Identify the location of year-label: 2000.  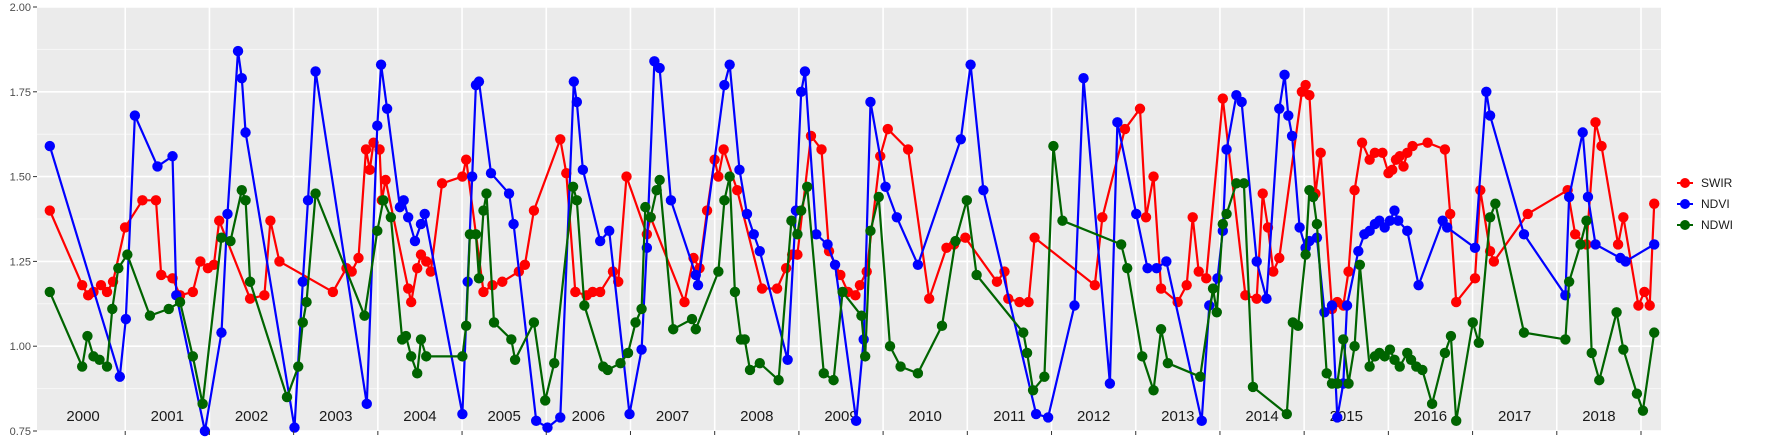
(82, 416).